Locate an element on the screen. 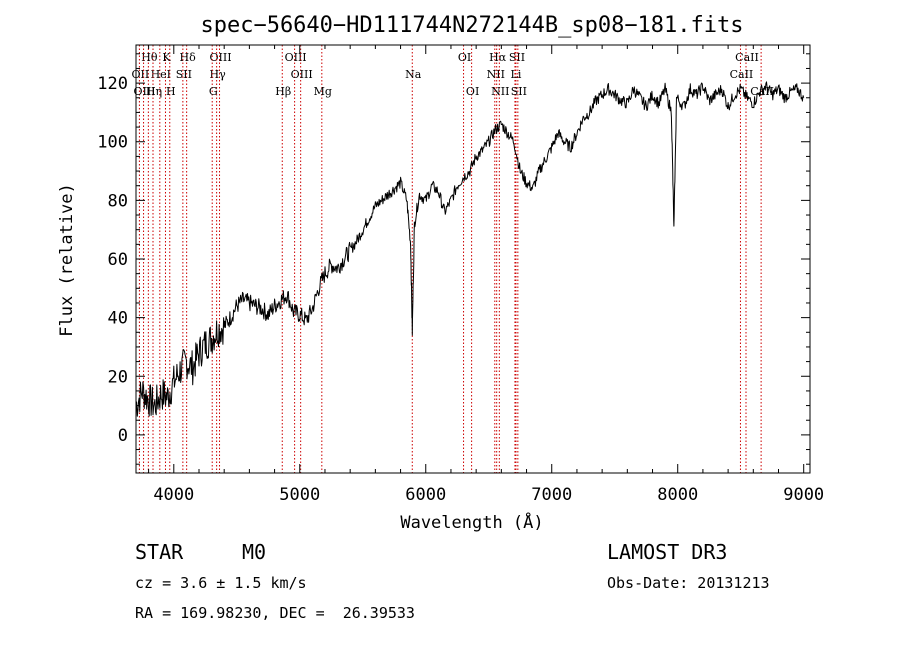 This screenshot has width=900, height=649. marker-label: Hδ is located at coordinates (188, 57).